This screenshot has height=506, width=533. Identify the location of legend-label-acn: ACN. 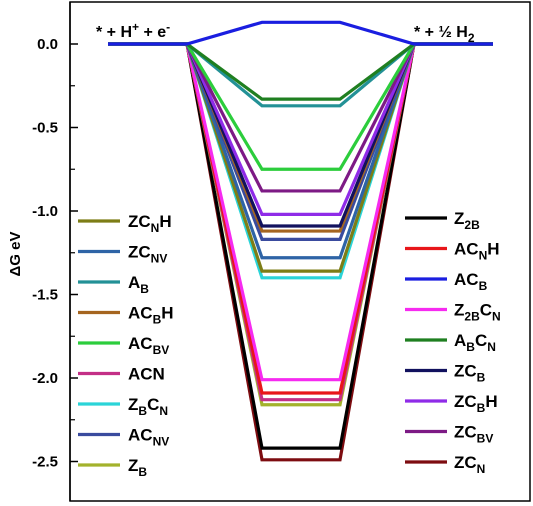
(146, 374).